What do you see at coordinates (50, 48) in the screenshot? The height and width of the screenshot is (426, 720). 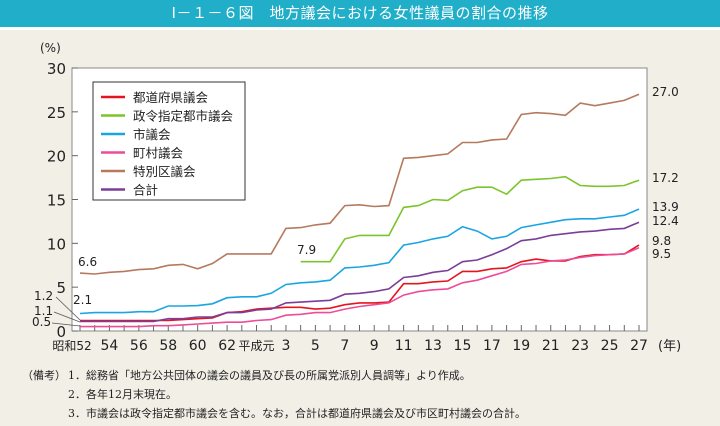 I see `y-axis-unit: (%)` at bounding box center [50, 48].